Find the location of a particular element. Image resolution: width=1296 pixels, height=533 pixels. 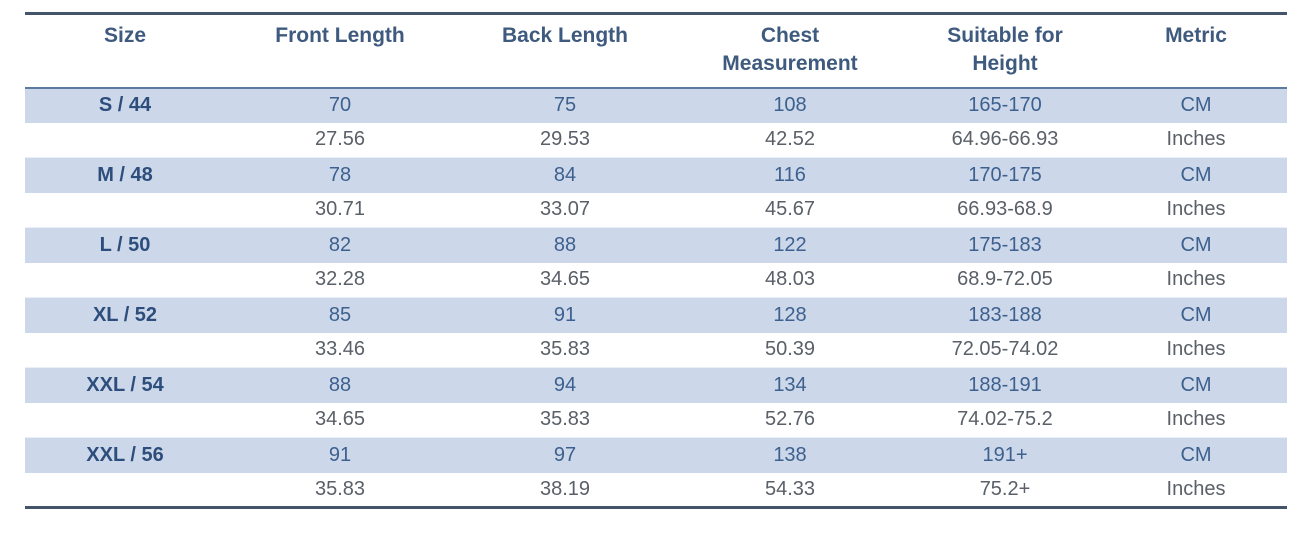

size-cell: XL / 52 is located at coordinates (125, 314).